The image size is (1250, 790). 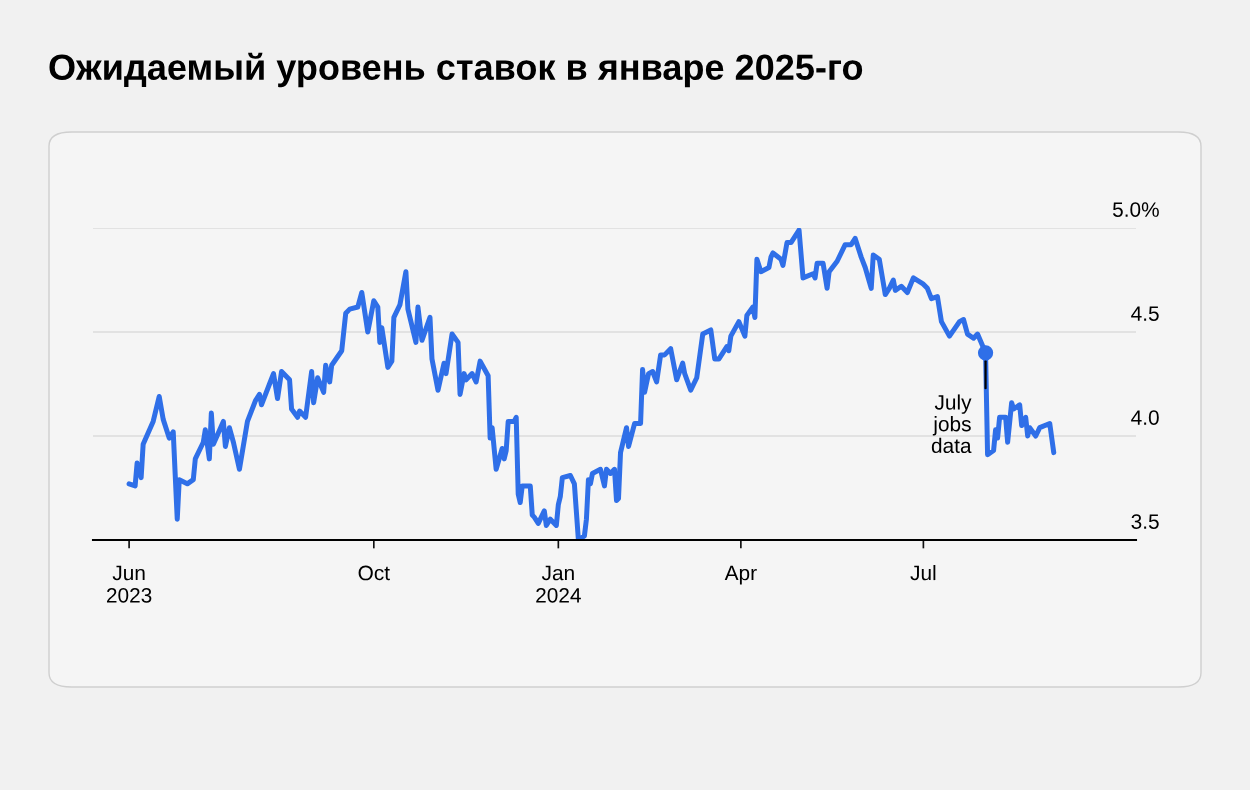 What do you see at coordinates (456, 70) in the screenshot?
I see `chart-title: Ожидаемый уровень ставок в январе 2025-го` at bounding box center [456, 70].